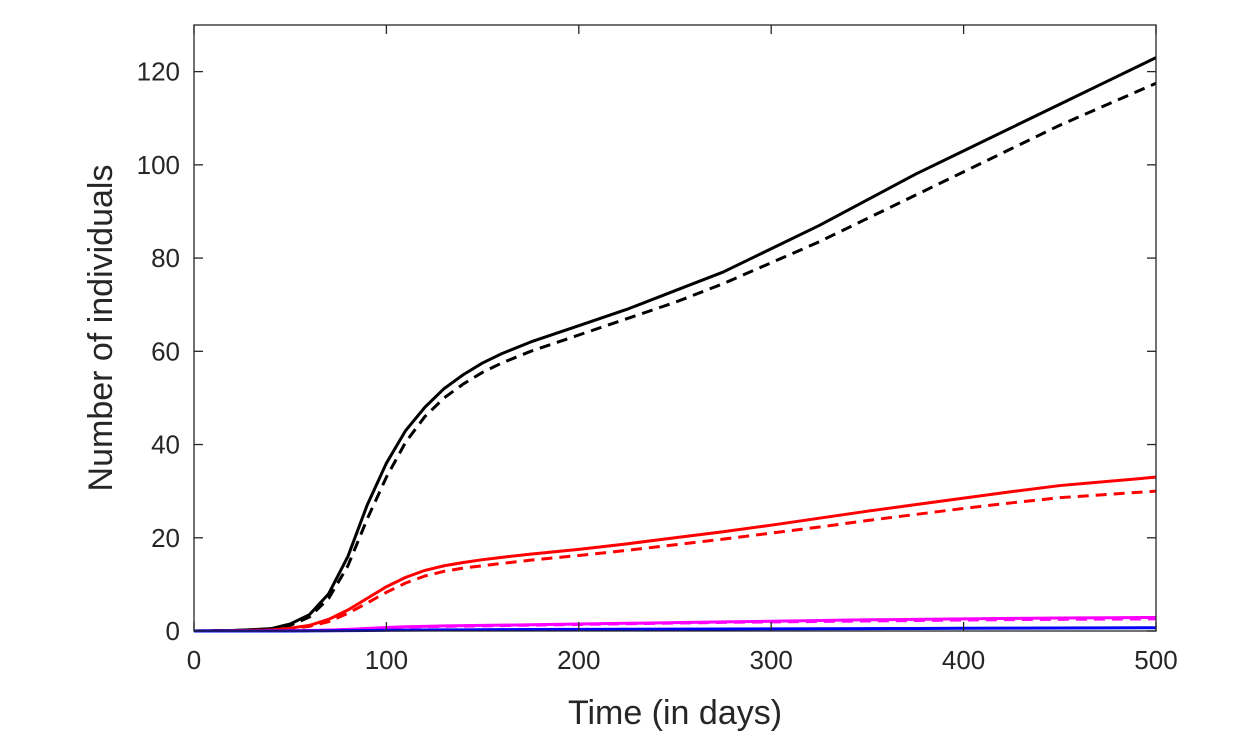 The height and width of the screenshot is (743, 1245). What do you see at coordinates (165, 445) in the screenshot?
I see `y-tick-label: 40` at bounding box center [165, 445].